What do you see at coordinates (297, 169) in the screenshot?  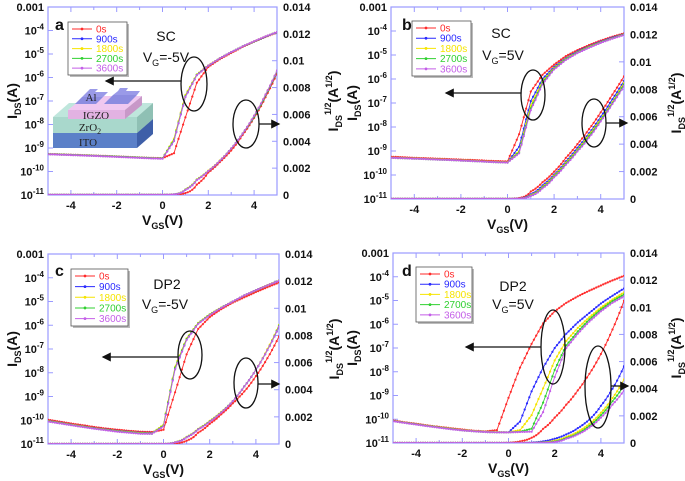 I see `y-right-tick-label: 0.002` at bounding box center [297, 169].